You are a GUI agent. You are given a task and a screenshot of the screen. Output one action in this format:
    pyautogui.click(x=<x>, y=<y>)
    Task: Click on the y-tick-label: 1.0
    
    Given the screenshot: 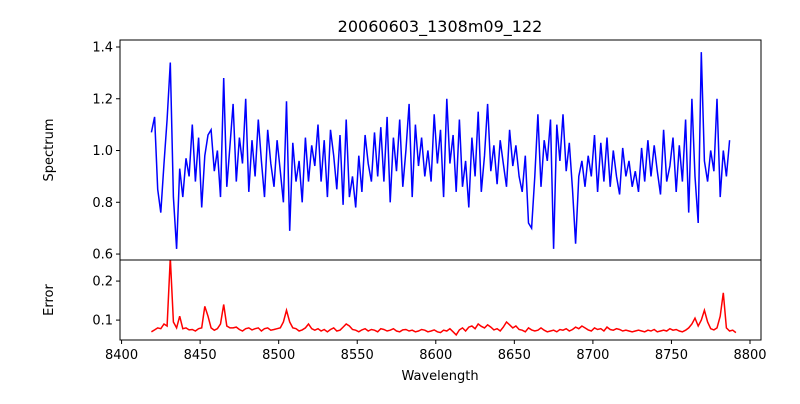 What is the action you would take?
    pyautogui.click(x=102, y=151)
    